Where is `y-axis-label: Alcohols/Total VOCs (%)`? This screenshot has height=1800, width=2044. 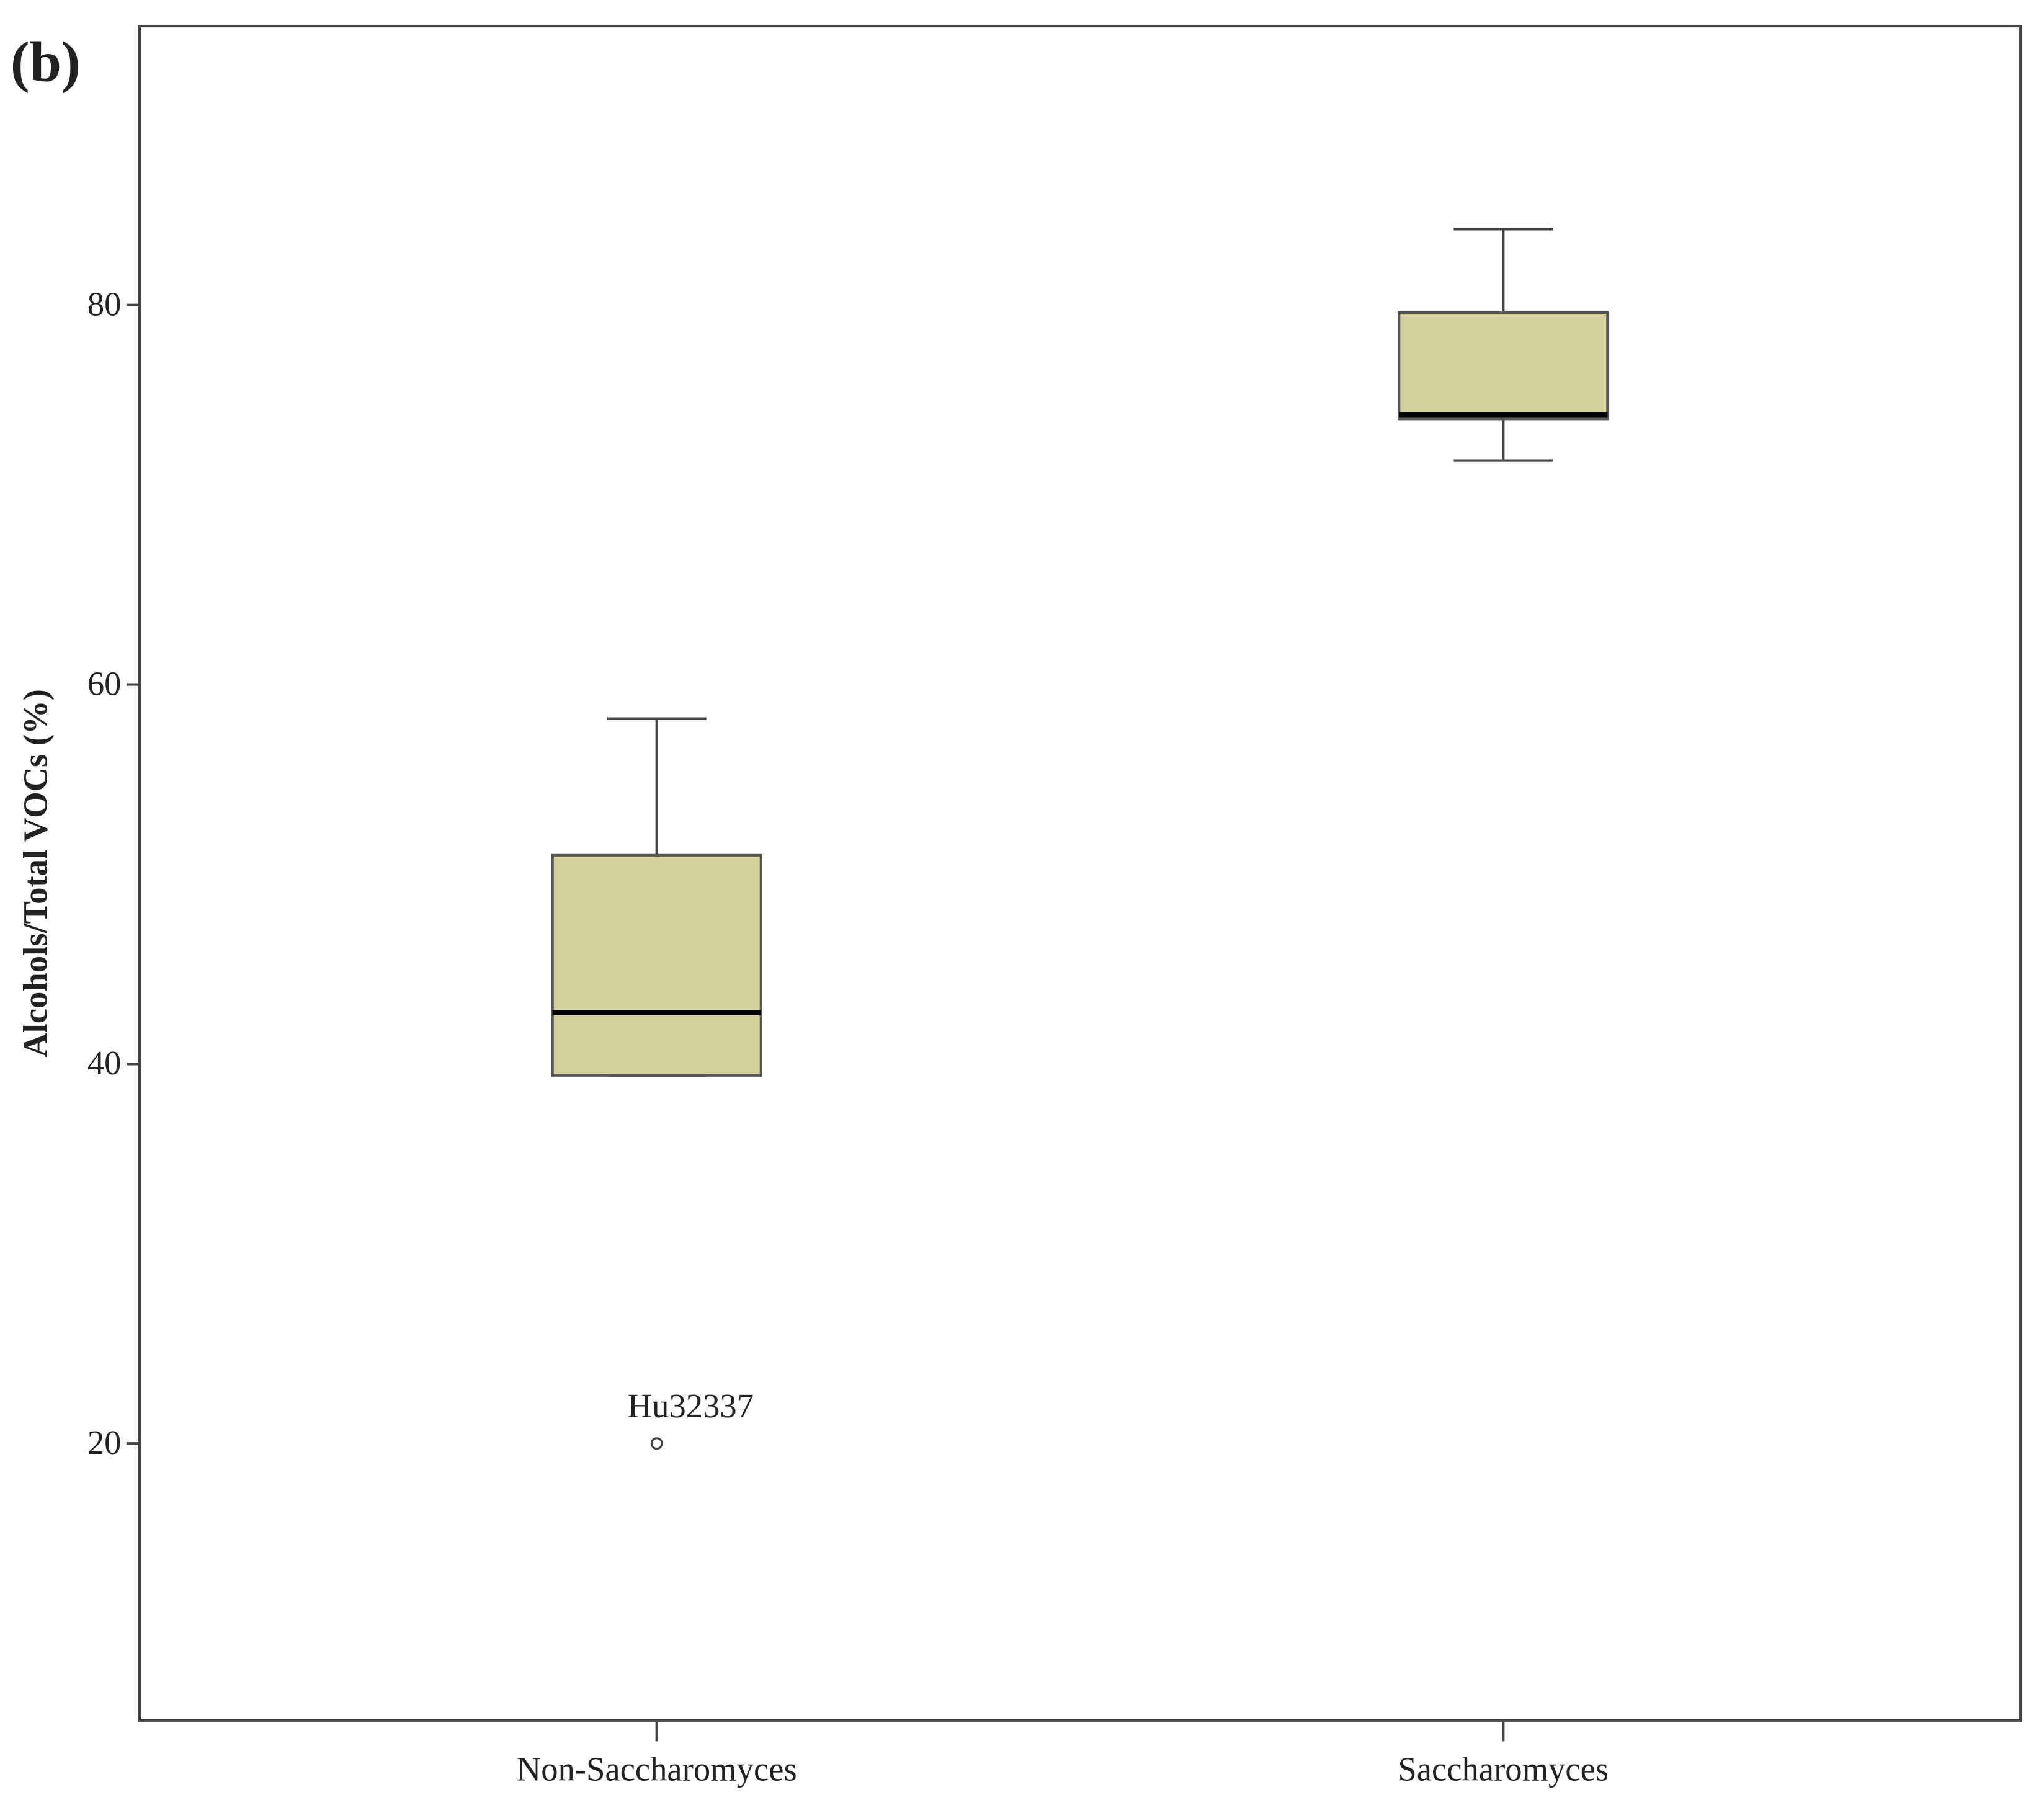 y-axis-label: Alcohols/Total VOCs (%) is located at coordinates (36, 873).